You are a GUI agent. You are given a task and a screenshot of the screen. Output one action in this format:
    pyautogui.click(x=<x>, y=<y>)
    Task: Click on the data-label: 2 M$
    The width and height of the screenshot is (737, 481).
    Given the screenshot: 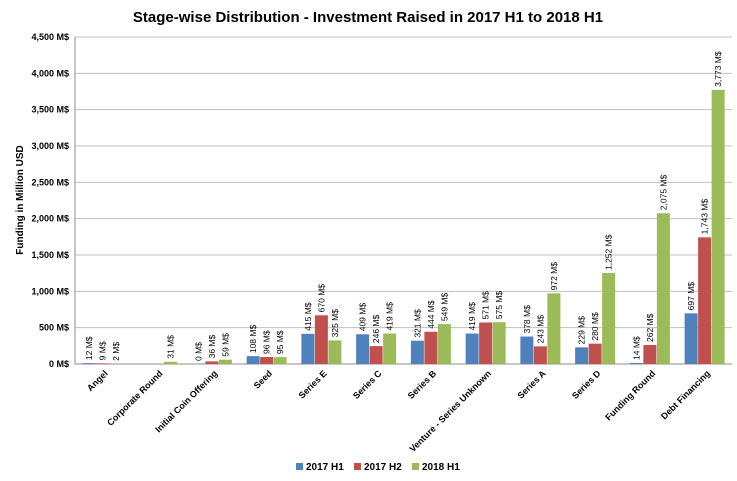 What is the action you would take?
    pyautogui.click(x=116, y=351)
    